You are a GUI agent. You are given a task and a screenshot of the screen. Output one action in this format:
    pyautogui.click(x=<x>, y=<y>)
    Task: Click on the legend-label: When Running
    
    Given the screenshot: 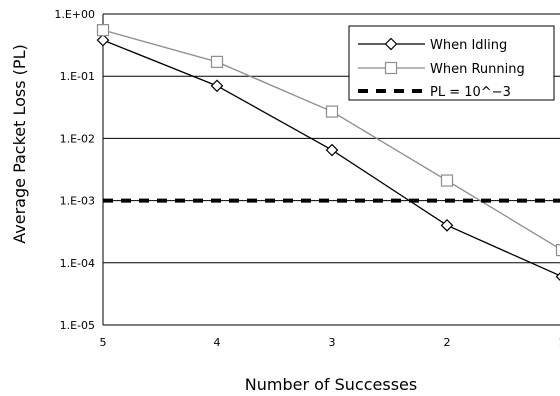 What is the action you would take?
    pyautogui.click(x=477, y=69)
    